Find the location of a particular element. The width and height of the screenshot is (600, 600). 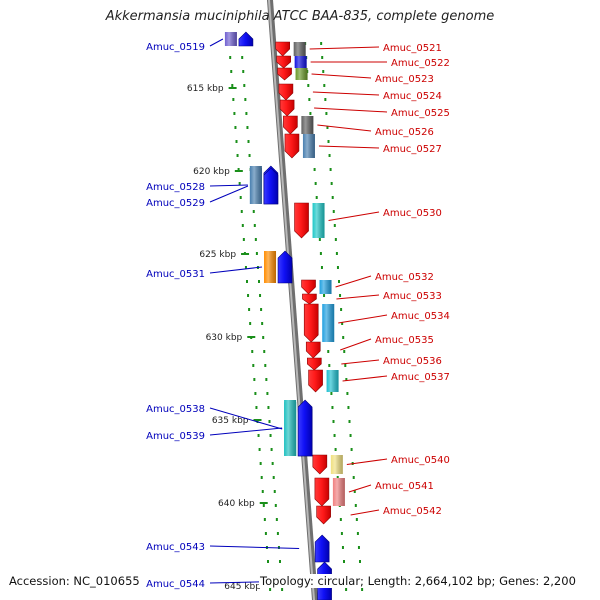

gene-label: Amuc_0538 is located at coordinates (175, 409).